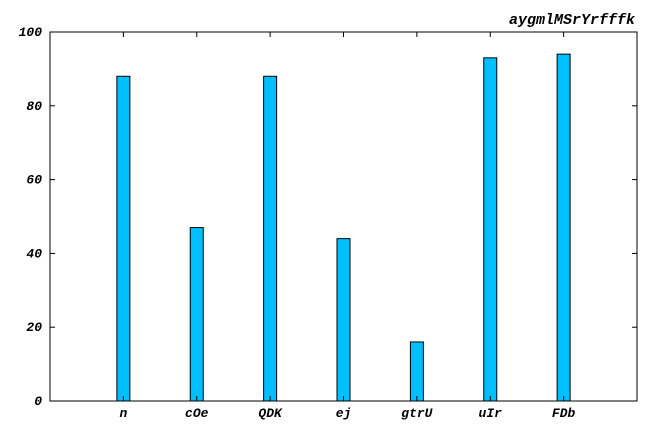 The image size is (648, 432). Describe the element at coordinates (270, 238) in the screenshot. I see `bar-QDK` at that location.